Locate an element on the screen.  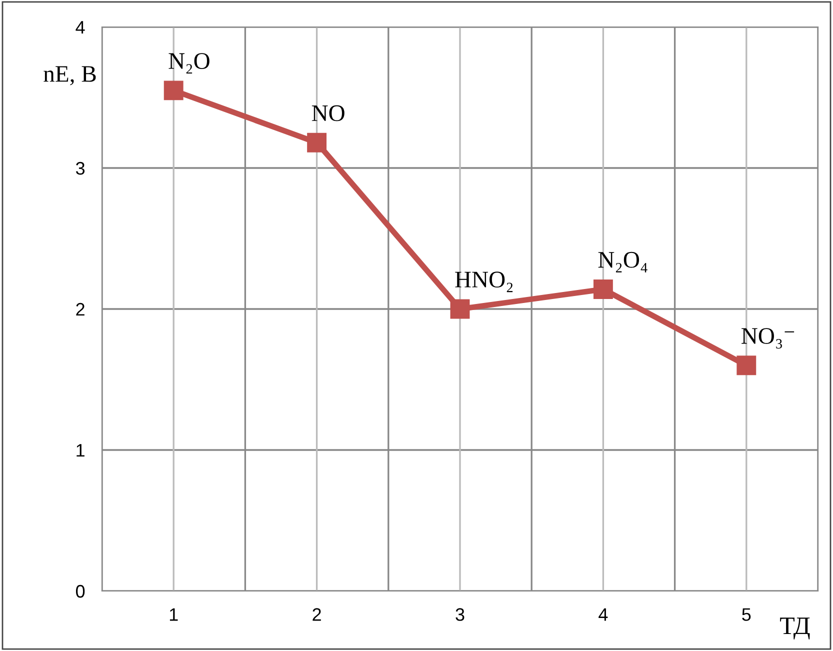
annotation: N₂O is located at coordinates (189, 63).